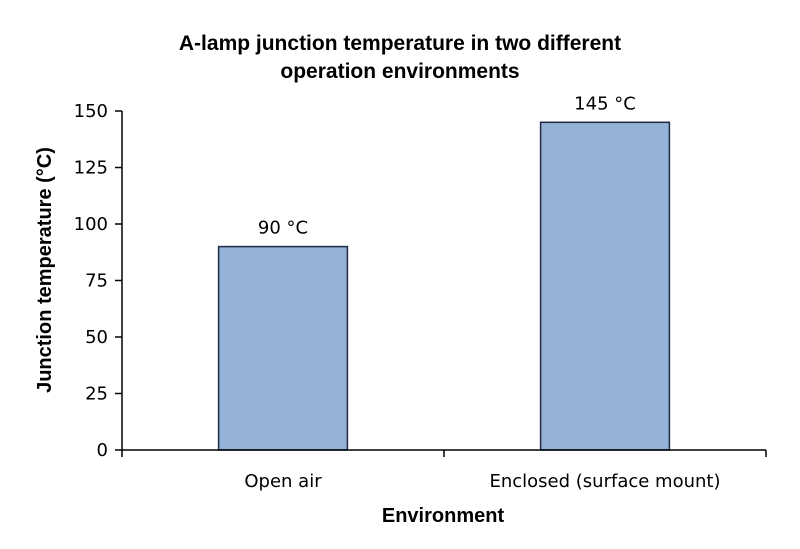 This screenshot has height=549, width=800. What do you see at coordinates (482, 481) in the screenshot?
I see `x-axis-category-labels: Open air Enclosed (surface mount)` at bounding box center [482, 481].